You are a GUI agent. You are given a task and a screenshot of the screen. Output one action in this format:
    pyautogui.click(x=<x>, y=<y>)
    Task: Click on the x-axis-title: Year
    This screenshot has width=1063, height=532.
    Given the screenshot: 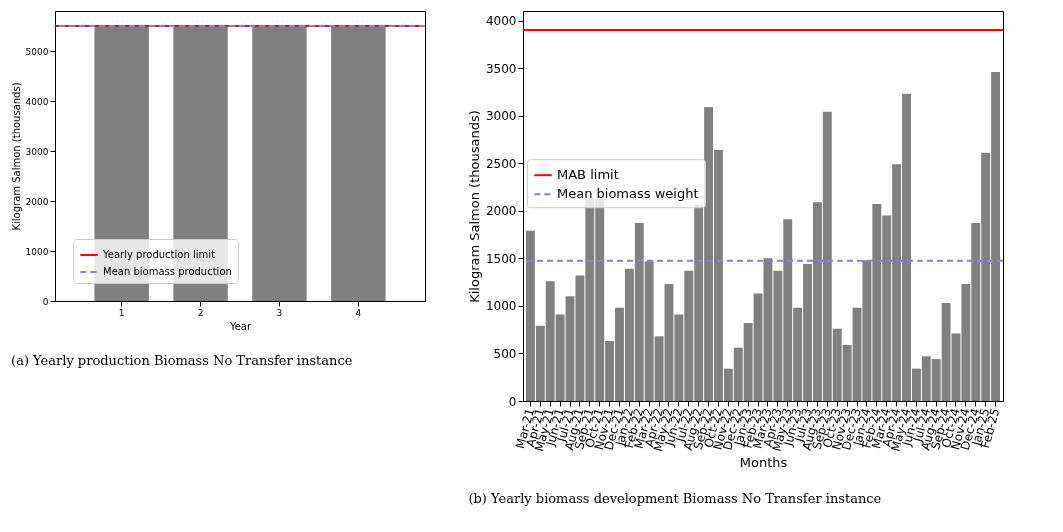 What is the action you would take?
    pyautogui.click(x=240, y=326)
    